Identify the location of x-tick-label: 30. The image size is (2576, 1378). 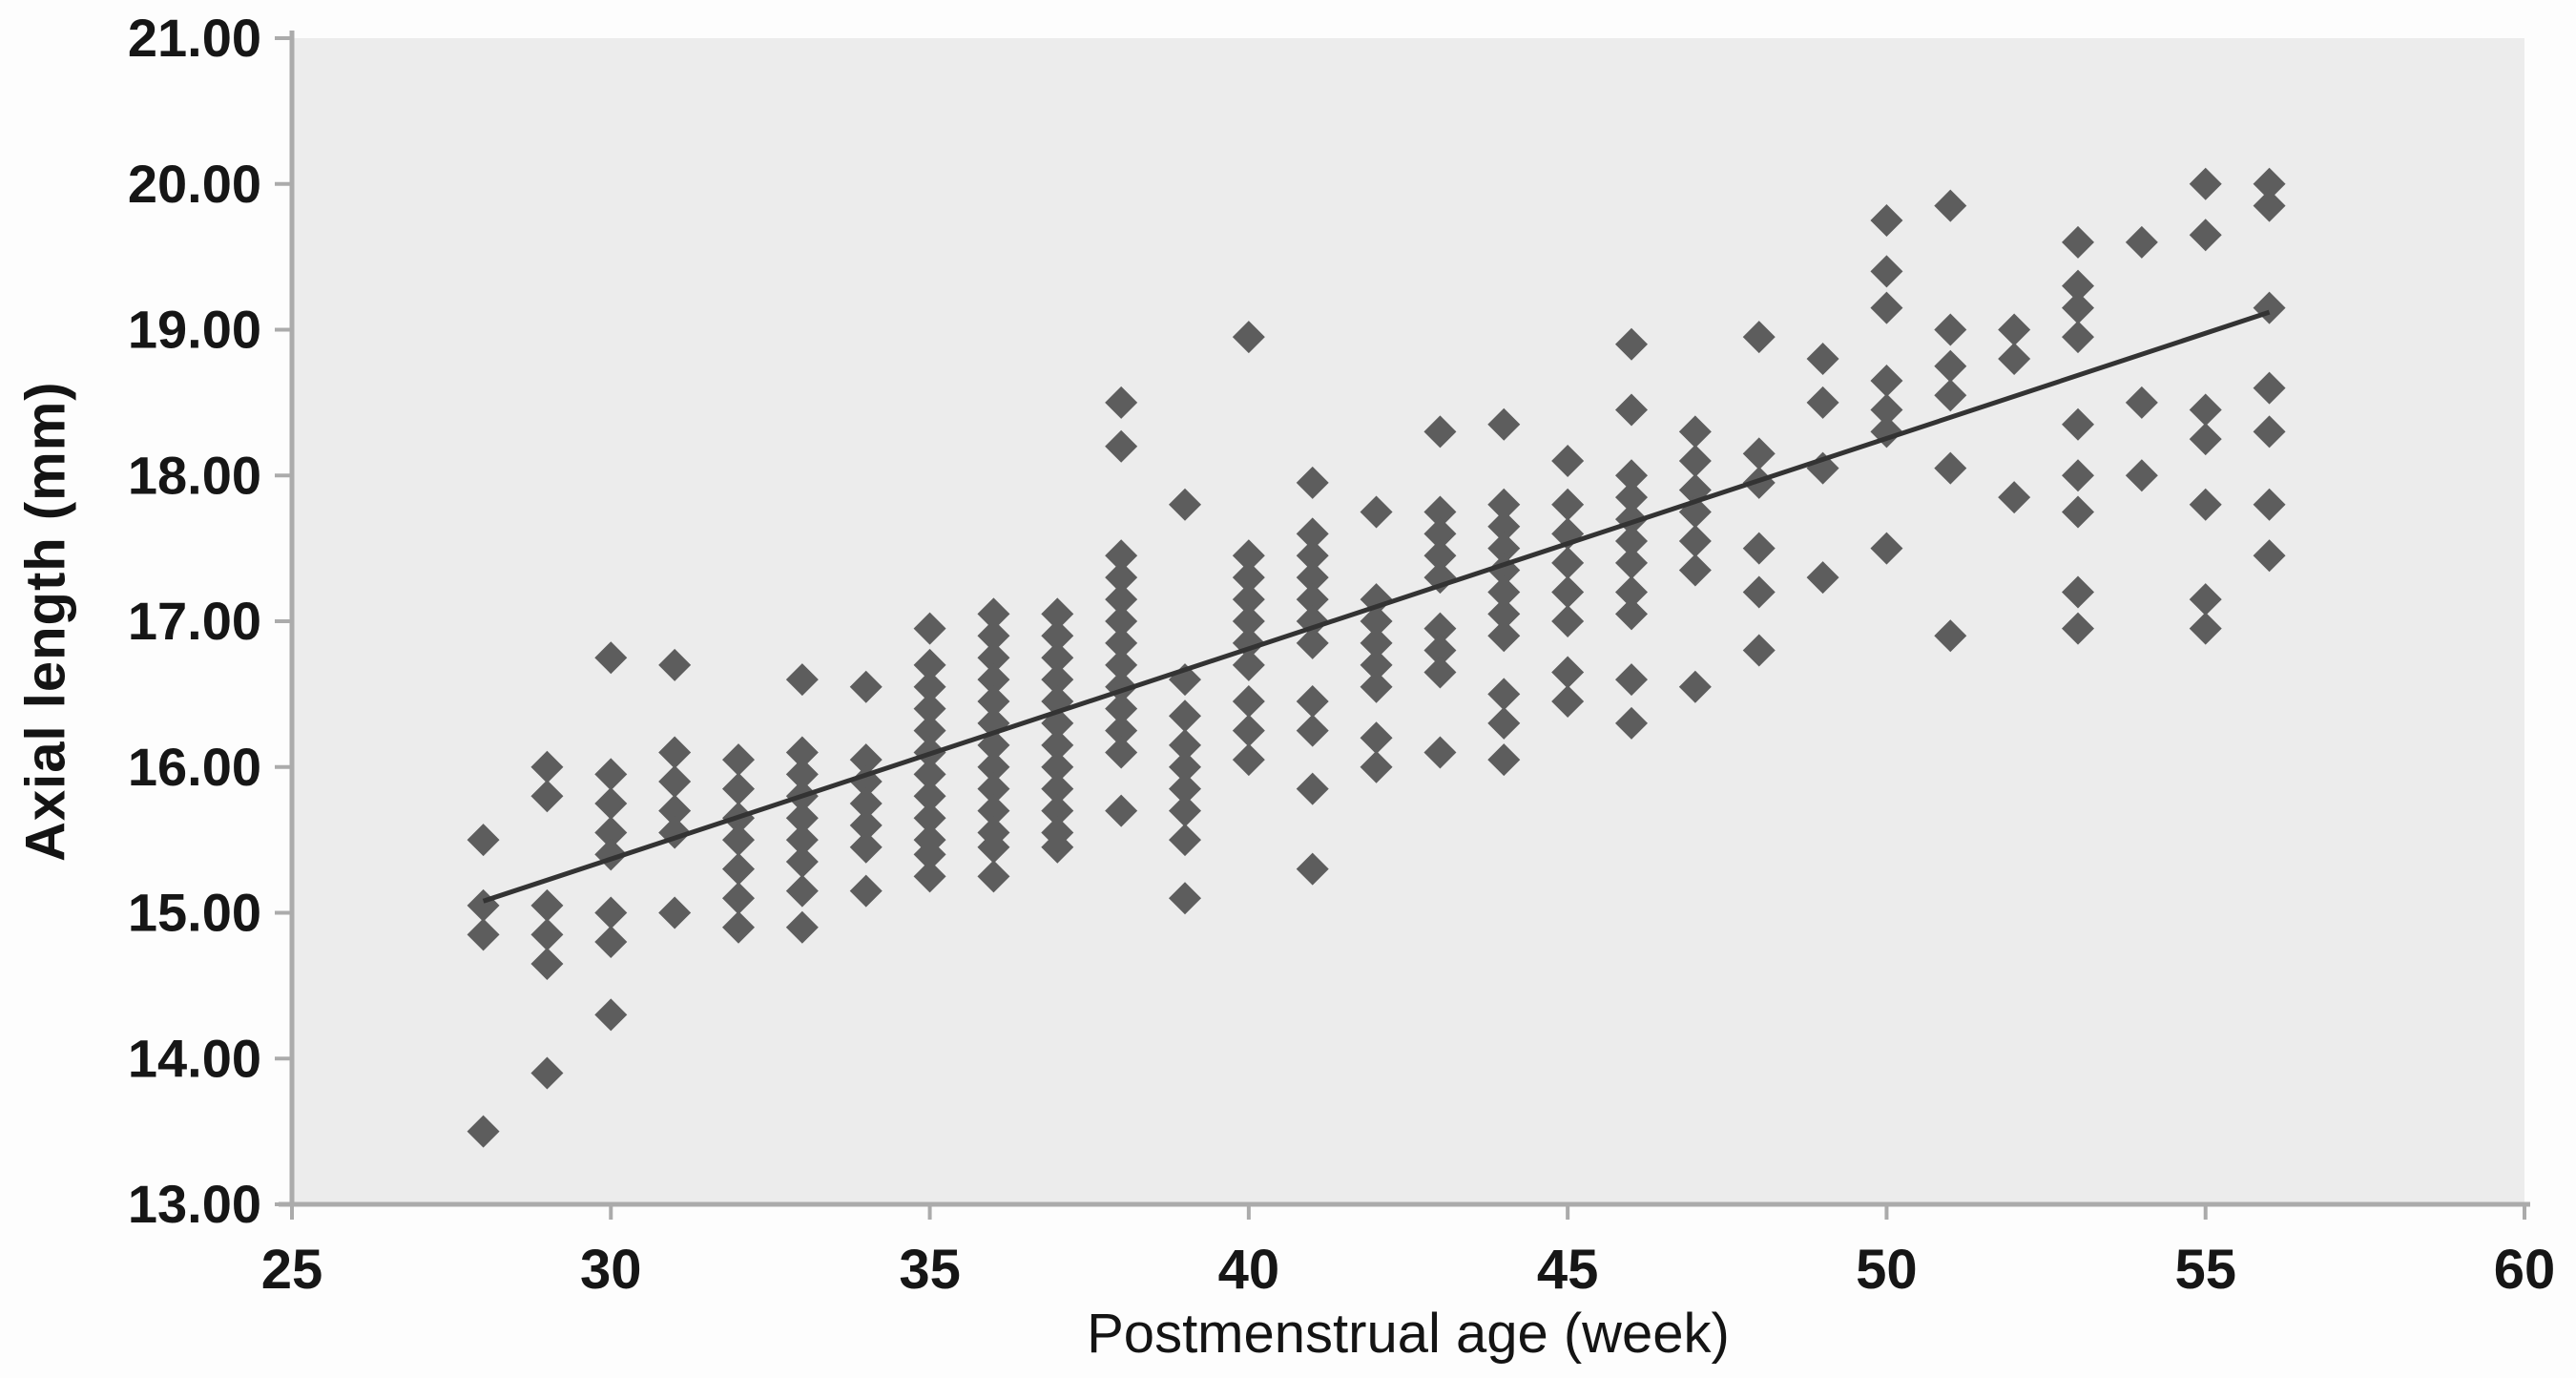
(611, 1270).